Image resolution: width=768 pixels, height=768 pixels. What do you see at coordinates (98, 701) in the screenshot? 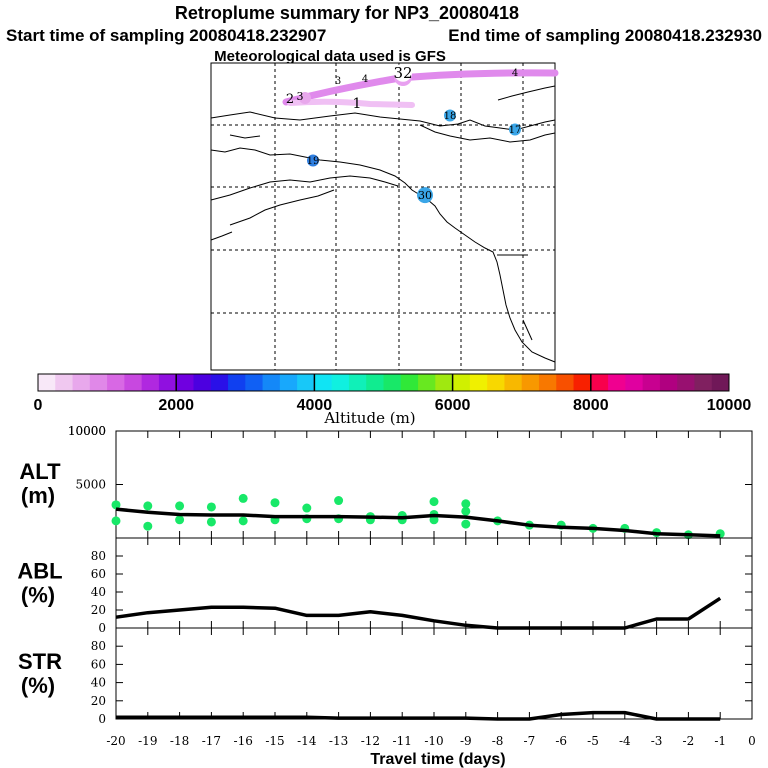
I see `y-tick-label: 20` at bounding box center [98, 701].